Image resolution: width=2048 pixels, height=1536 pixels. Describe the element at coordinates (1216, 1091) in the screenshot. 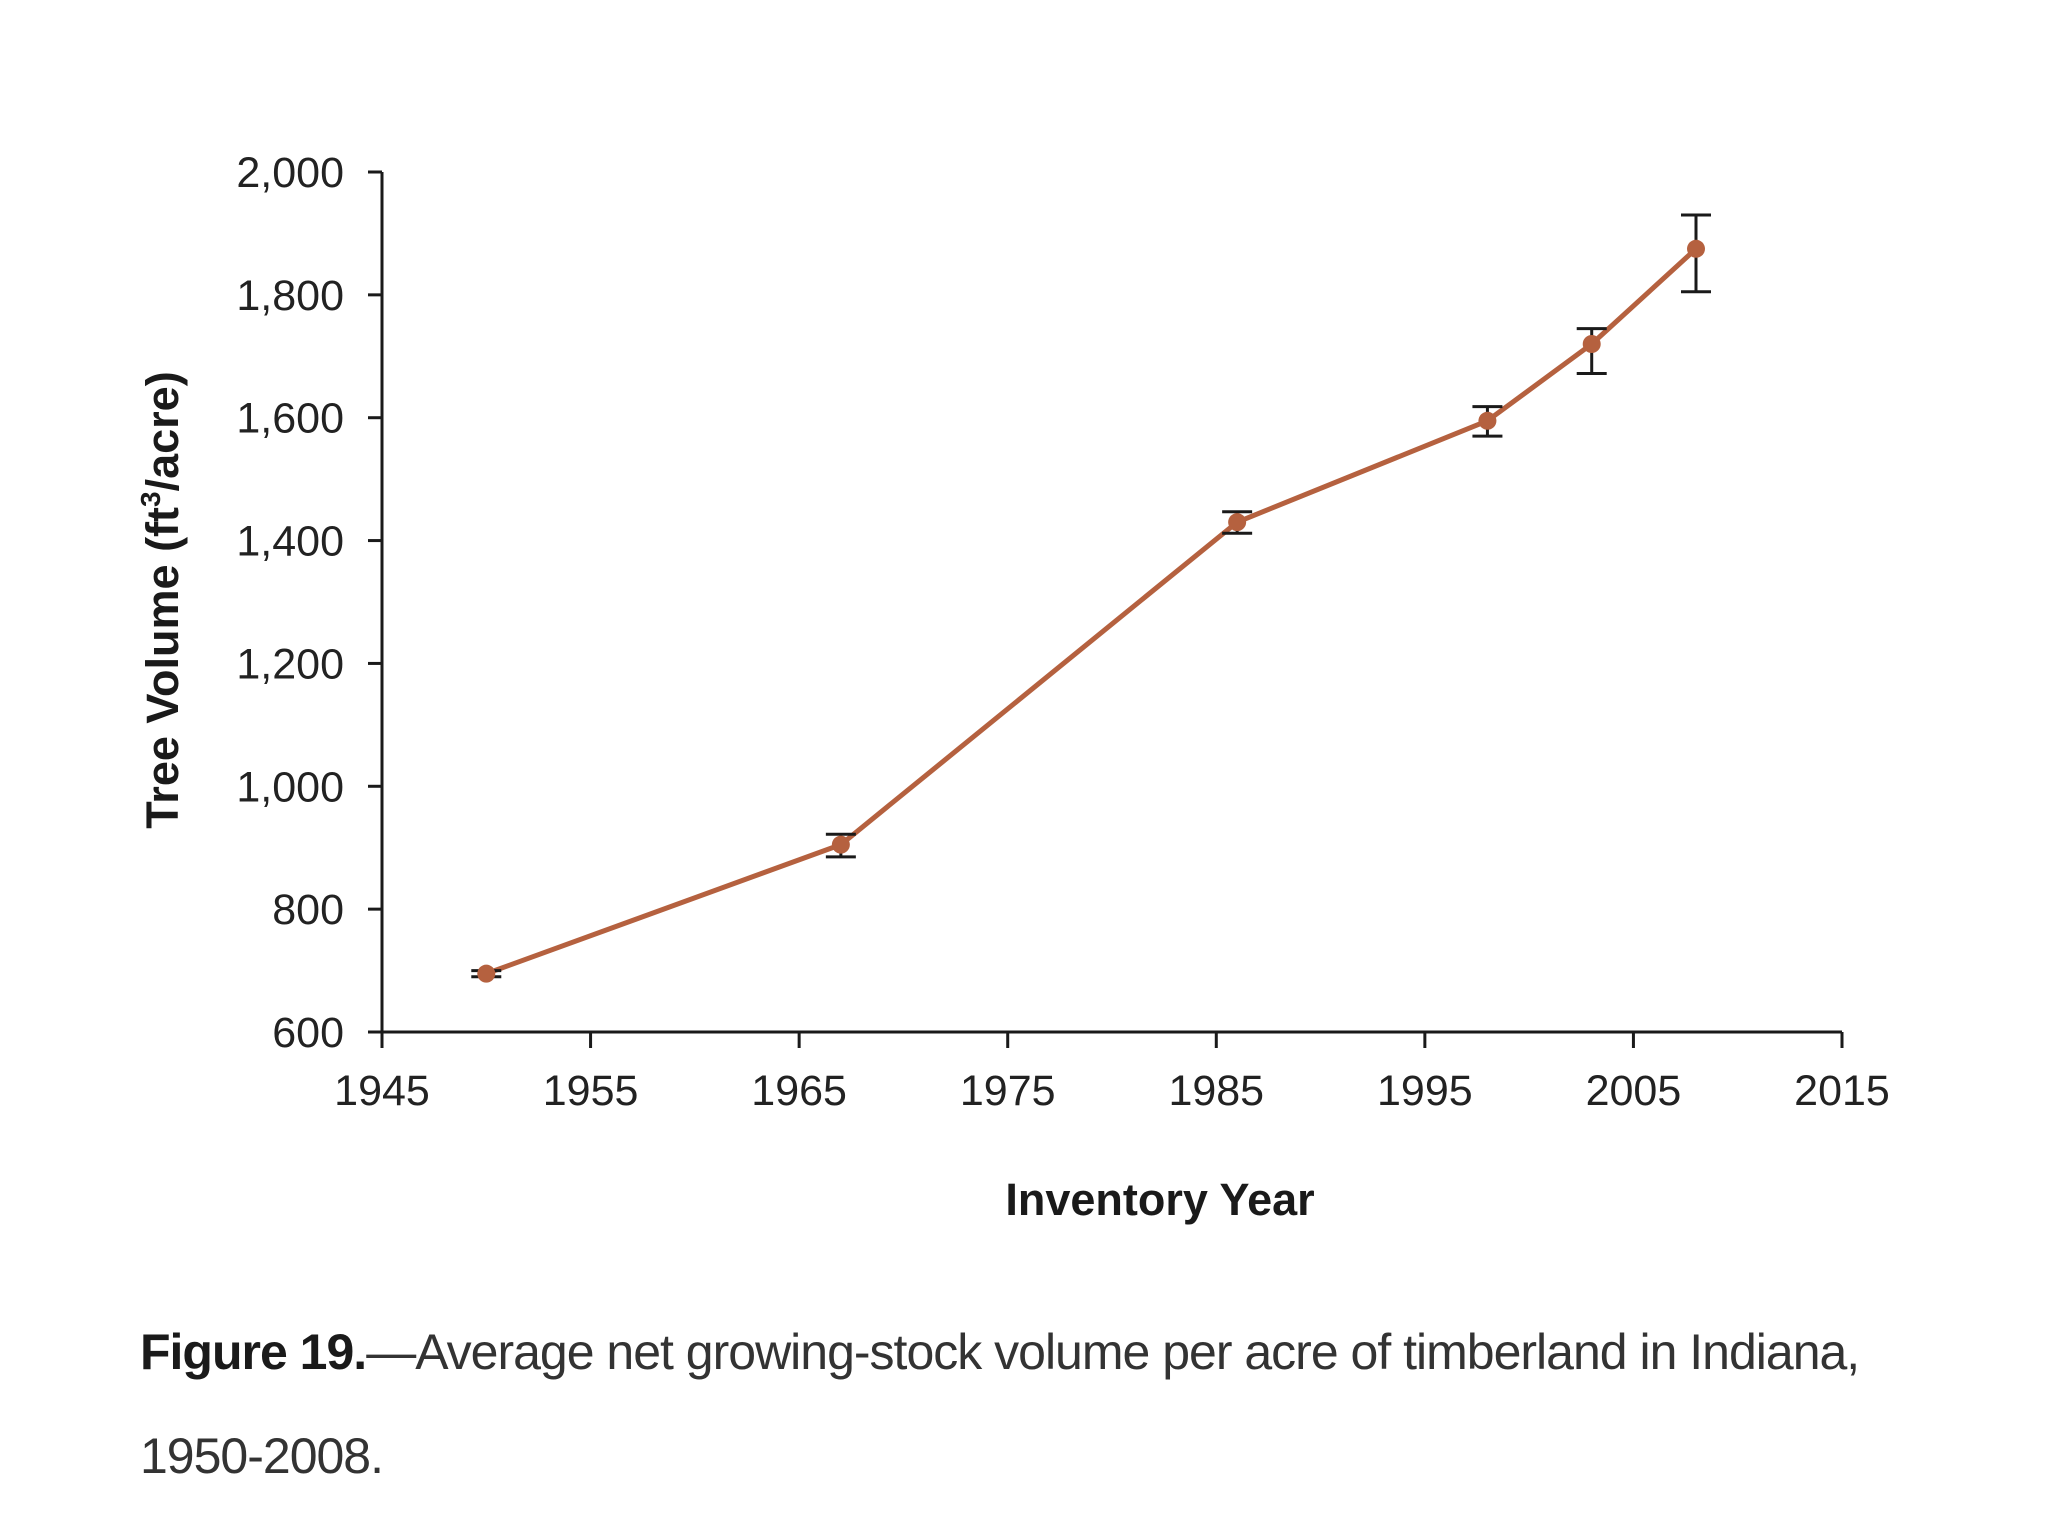

I see `x-tick-label: 1985` at that location.